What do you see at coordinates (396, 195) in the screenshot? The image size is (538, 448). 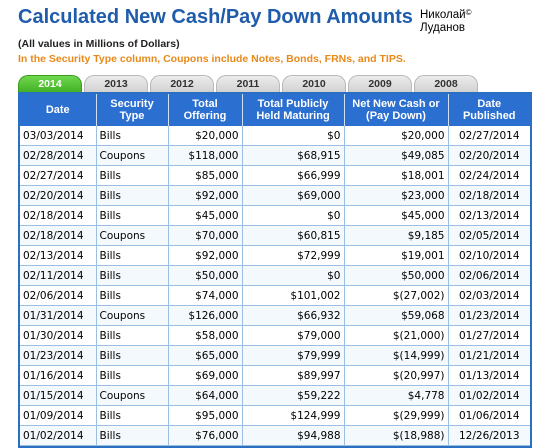 I see `net-new-cash-cell: $23,000` at bounding box center [396, 195].